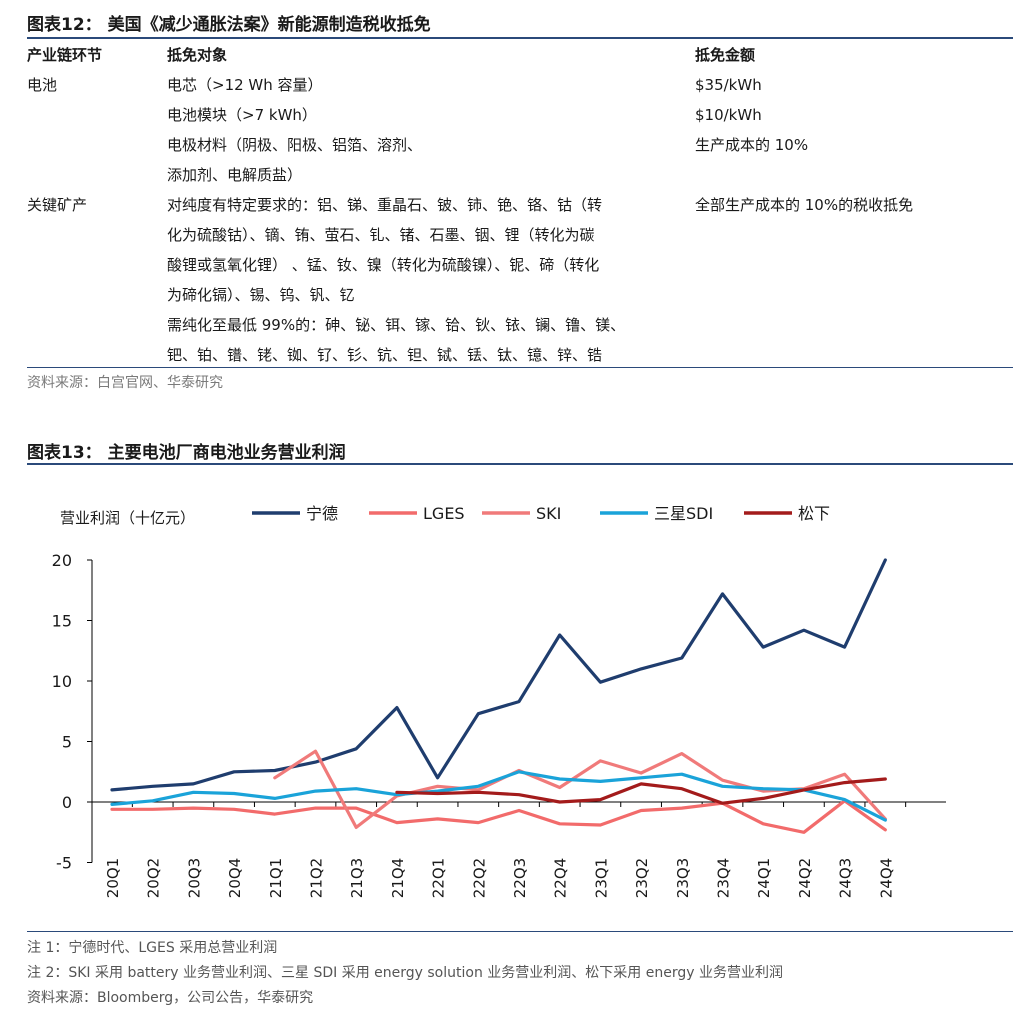  What do you see at coordinates (520, 55) in the screenshot?
I see `table-header-row: 产业链环节 抵免对象 抵免金额` at bounding box center [520, 55].